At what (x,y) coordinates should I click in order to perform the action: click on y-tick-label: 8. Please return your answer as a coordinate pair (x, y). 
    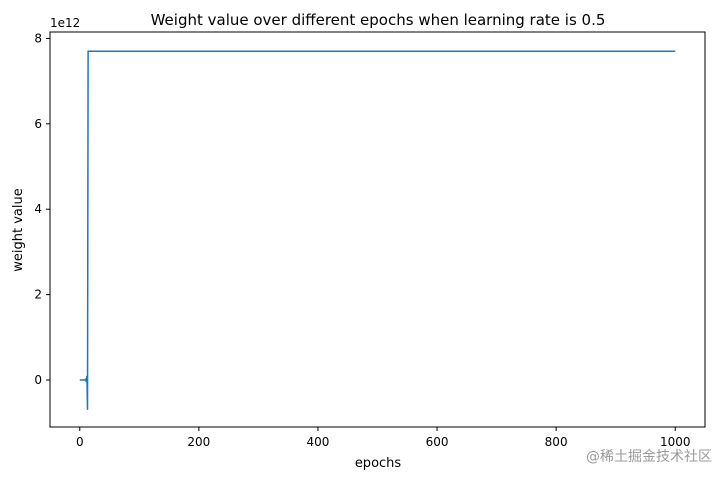
    Looking at the image, I should click on (38, 38).